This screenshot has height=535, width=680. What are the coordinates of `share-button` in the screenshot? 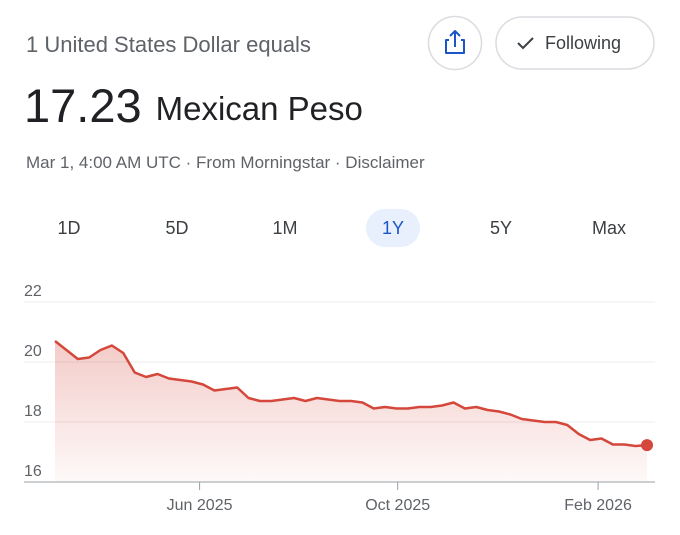 It's located at (455, 43).